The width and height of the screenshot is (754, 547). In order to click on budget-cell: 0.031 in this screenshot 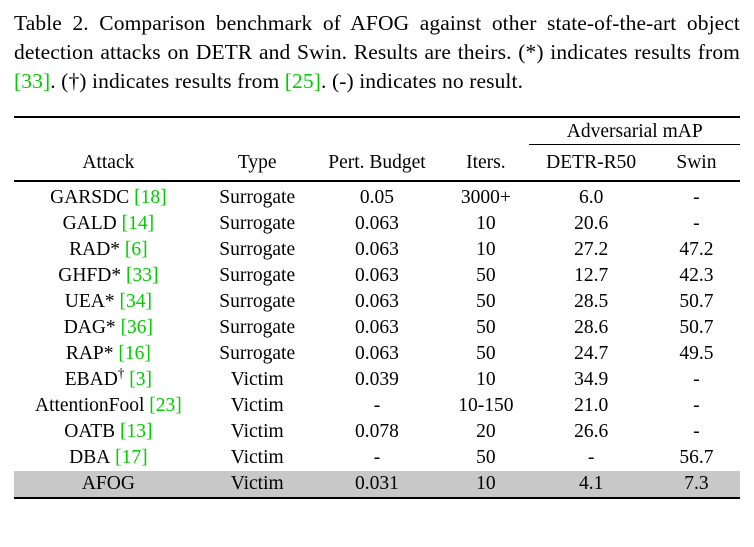, I will do `click(377, 483)`.